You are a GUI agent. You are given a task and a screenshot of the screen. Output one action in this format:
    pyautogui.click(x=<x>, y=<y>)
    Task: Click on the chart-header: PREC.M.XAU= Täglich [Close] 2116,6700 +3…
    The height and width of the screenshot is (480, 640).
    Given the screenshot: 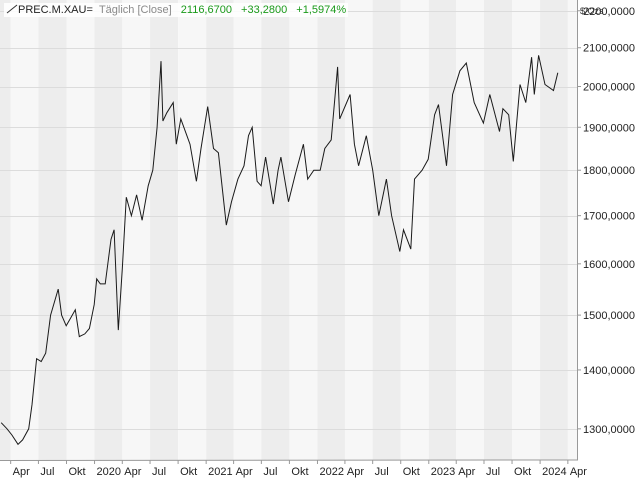 What is the action you would take?
    pyautogui.click(x=176, y=10)
    